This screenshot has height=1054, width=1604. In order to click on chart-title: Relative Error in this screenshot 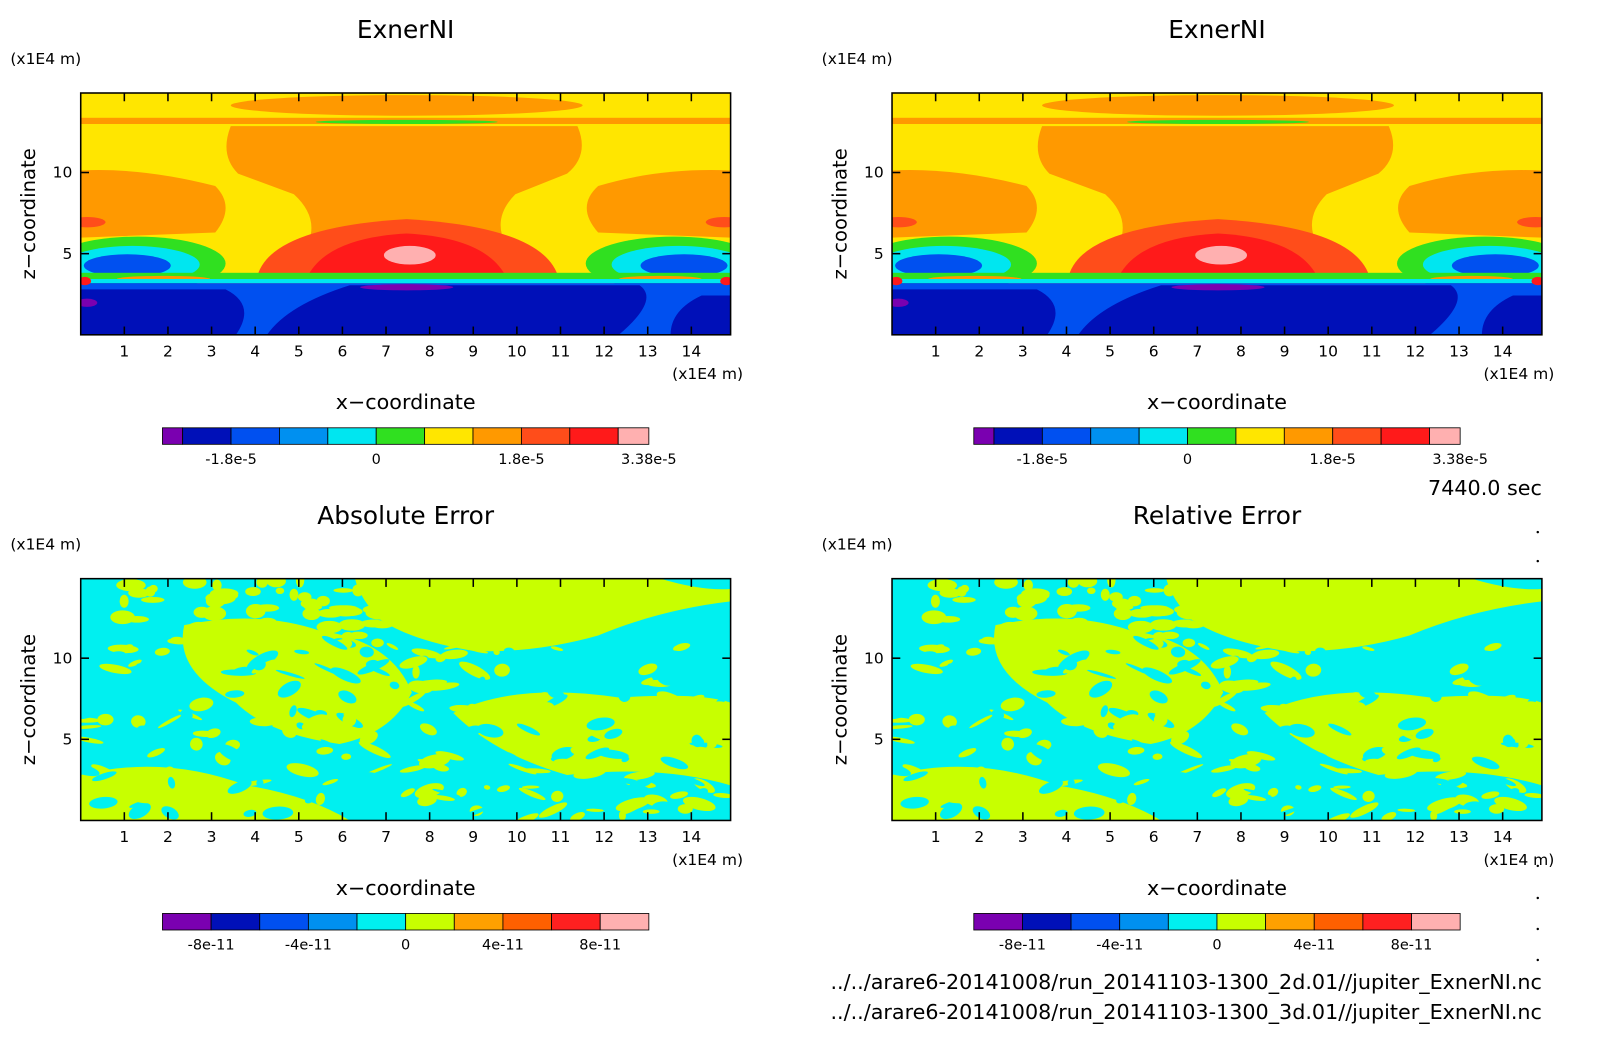, I will do `click(1217, 515)`.